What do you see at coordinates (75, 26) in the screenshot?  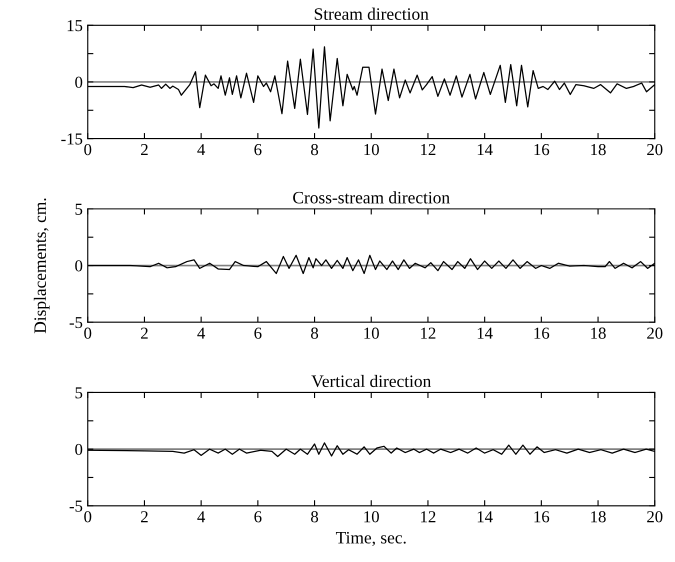 I see `y-tick-label: 15` at bounding box center [75, 26].